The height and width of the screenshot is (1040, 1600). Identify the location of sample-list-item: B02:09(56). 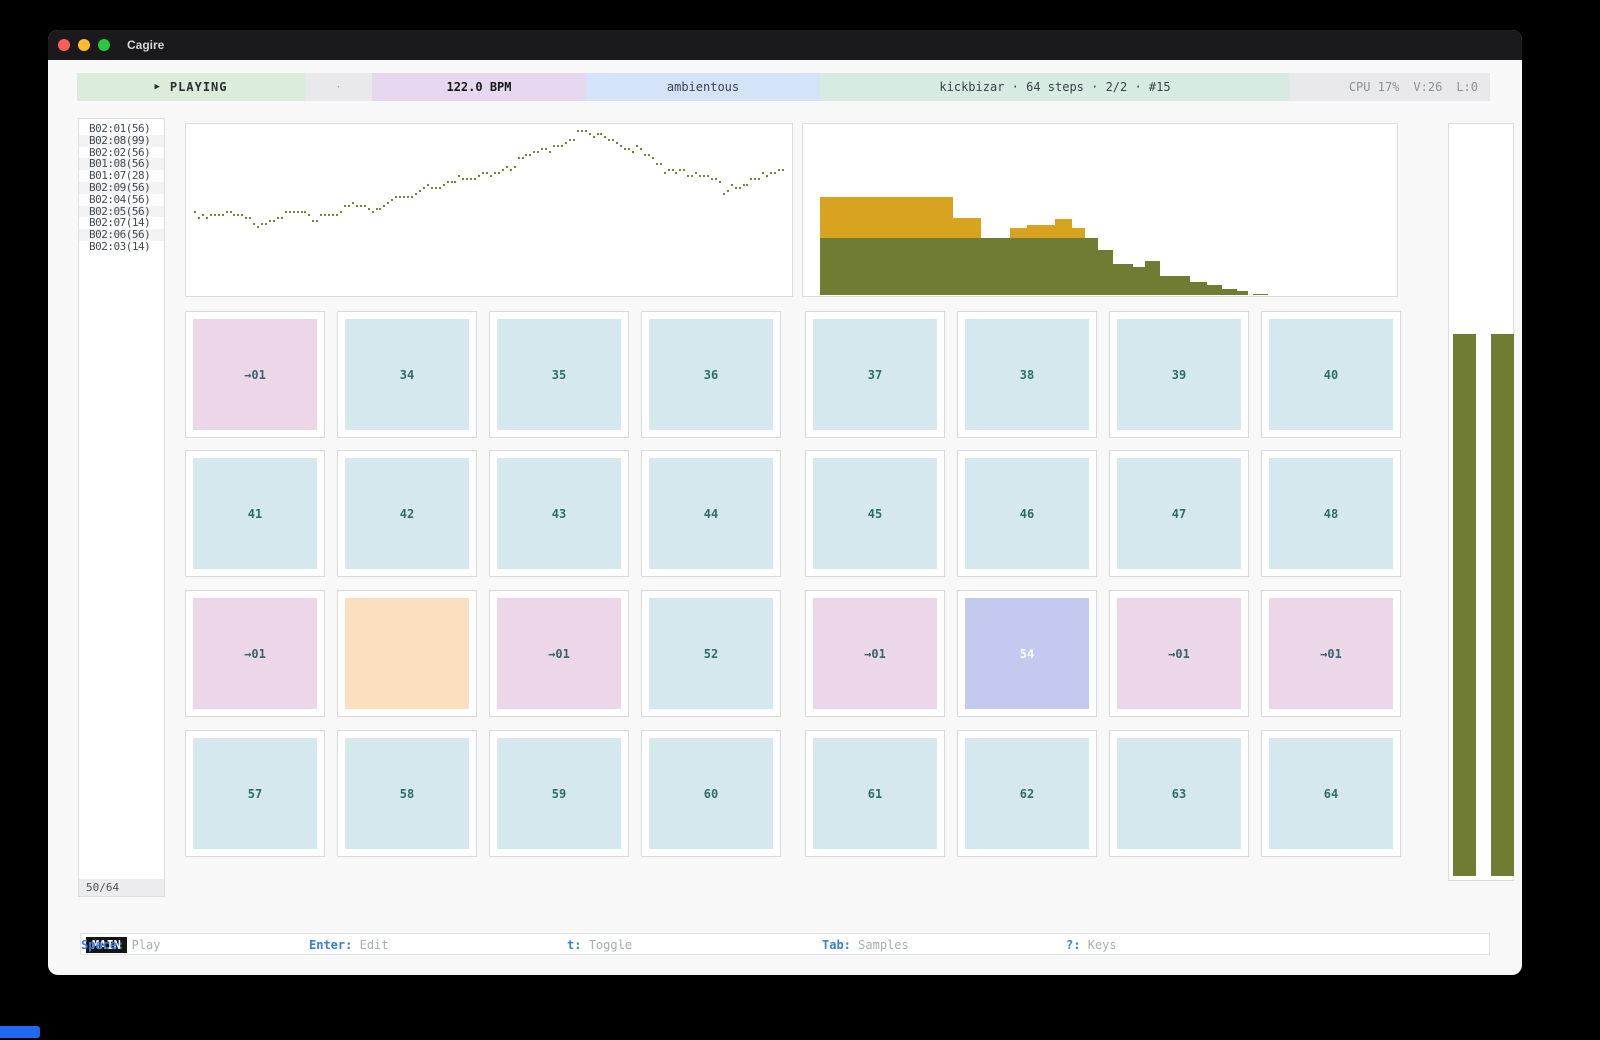
(121, 188).